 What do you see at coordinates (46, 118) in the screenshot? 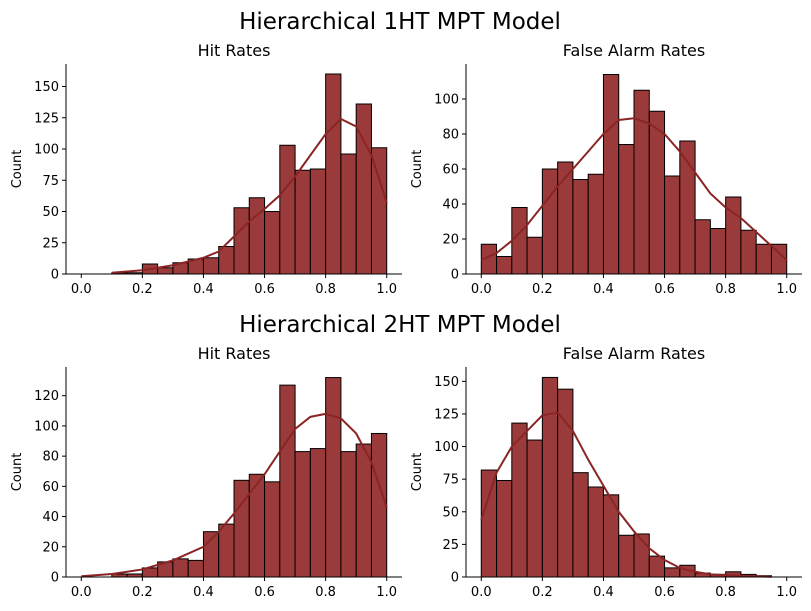
I see `y-tick-label: 125` at bounding box center [46, 118].